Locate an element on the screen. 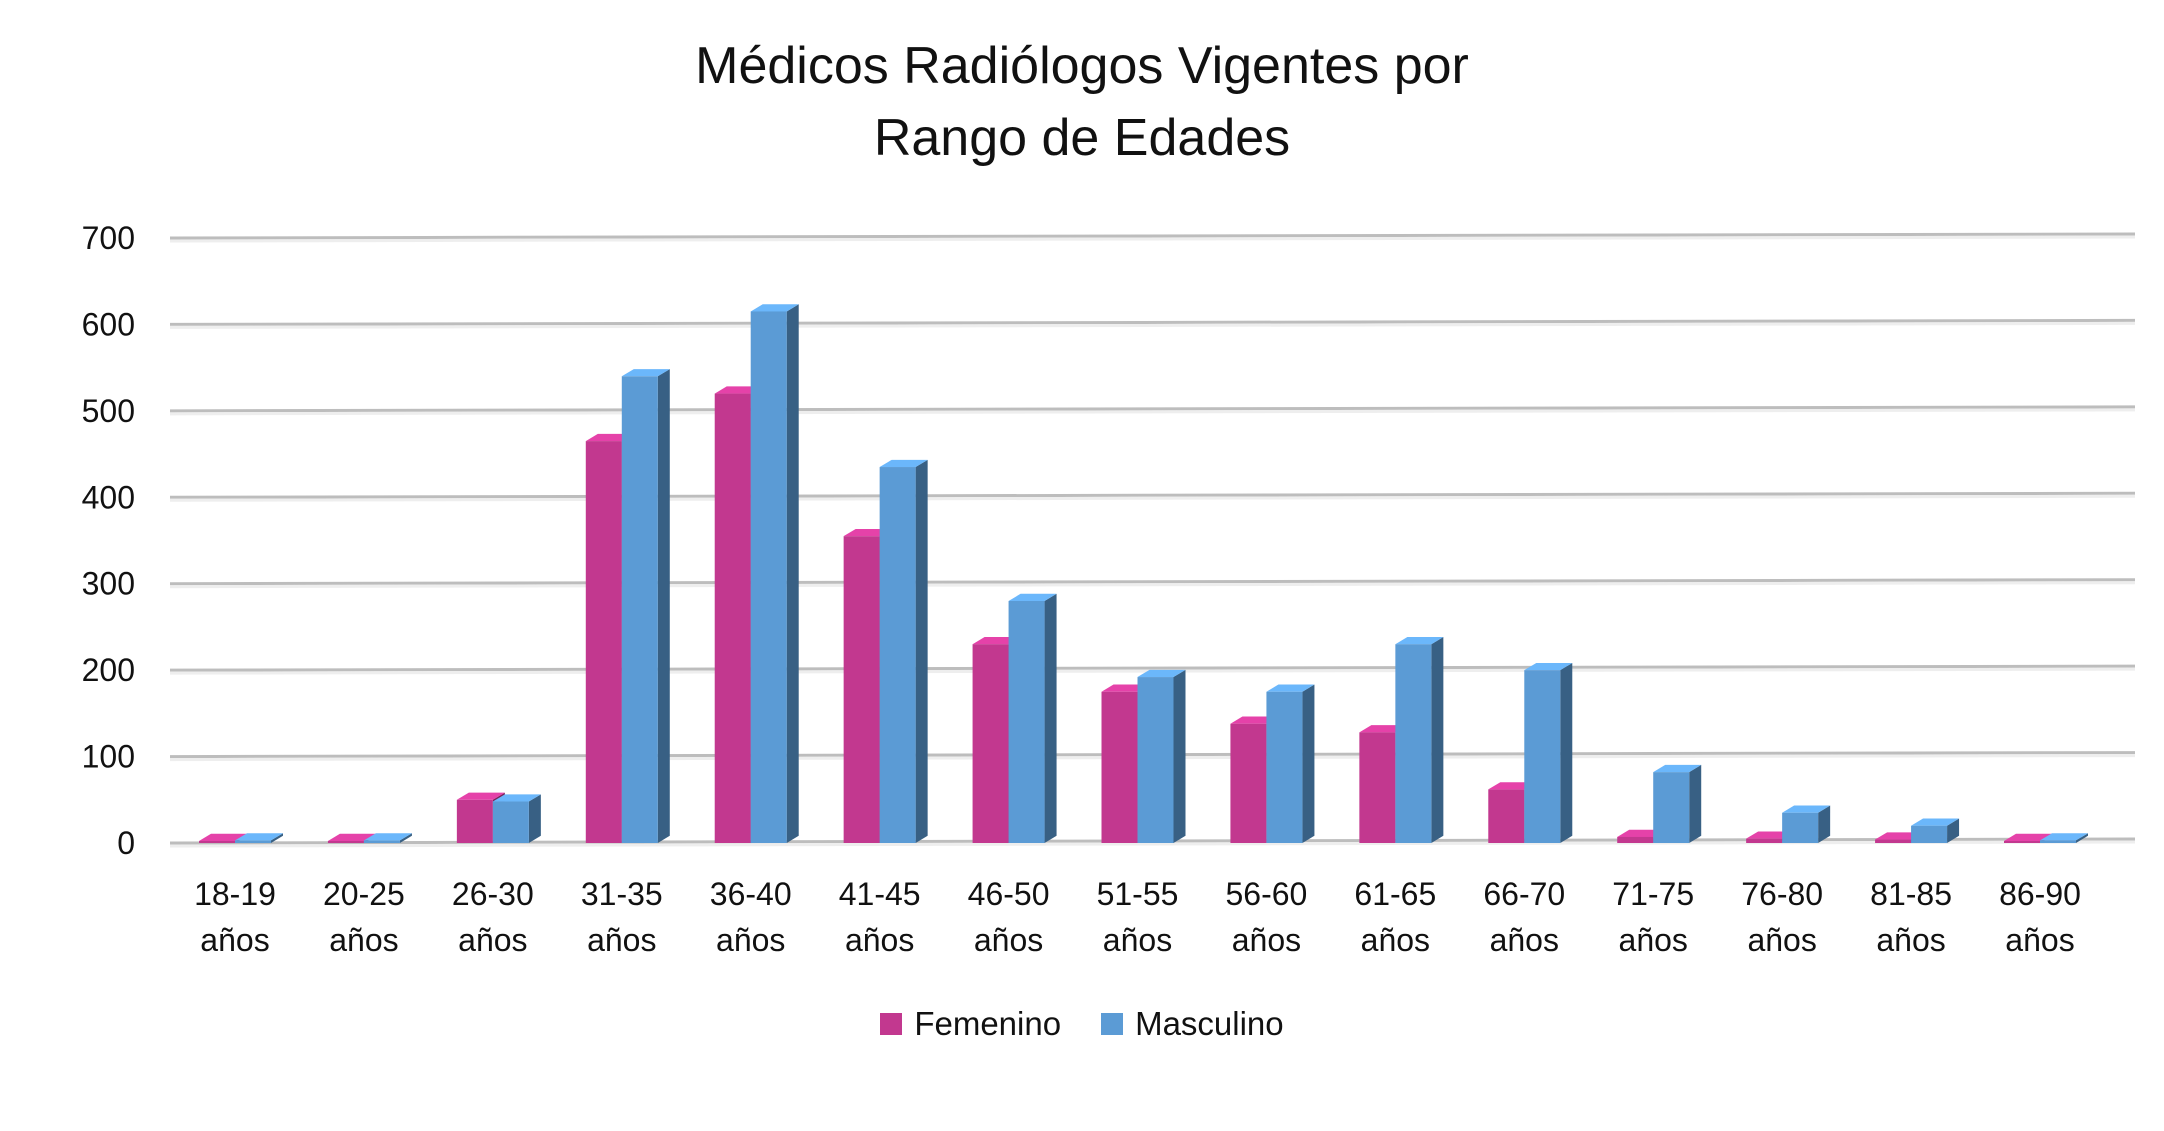 The height and width of the screenshot is (1131, 2164). x-tick-label: 81-85 is located at coordinates (1911, 894).